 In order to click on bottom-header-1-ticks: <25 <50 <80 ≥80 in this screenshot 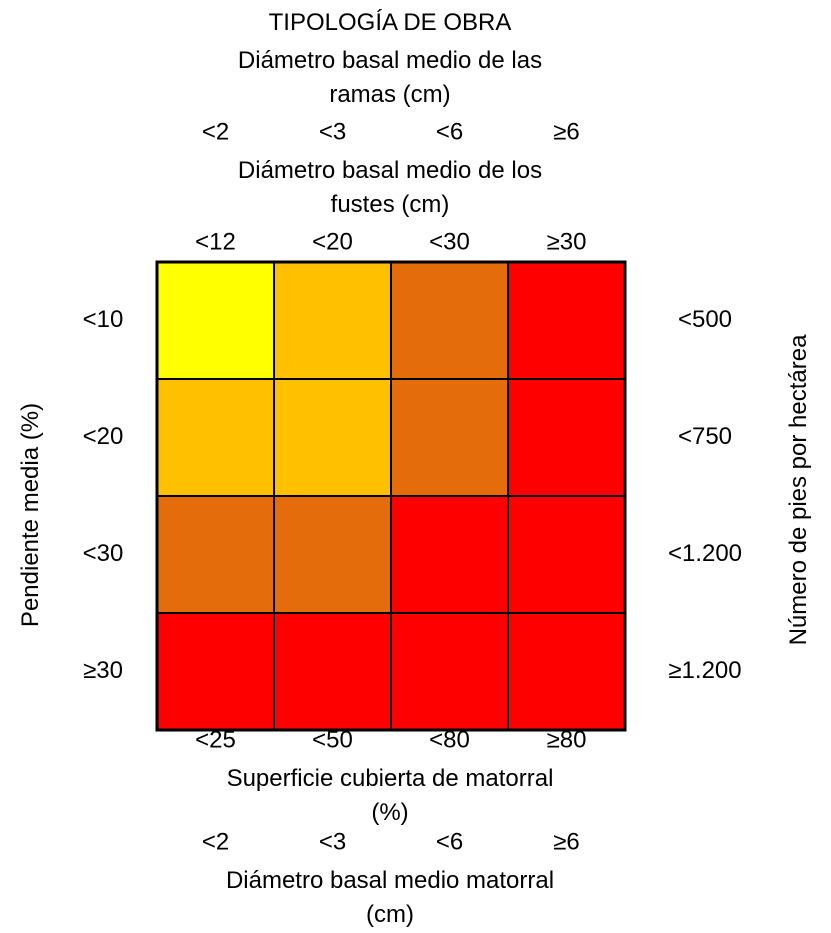, I will do `click(390, 739)`.